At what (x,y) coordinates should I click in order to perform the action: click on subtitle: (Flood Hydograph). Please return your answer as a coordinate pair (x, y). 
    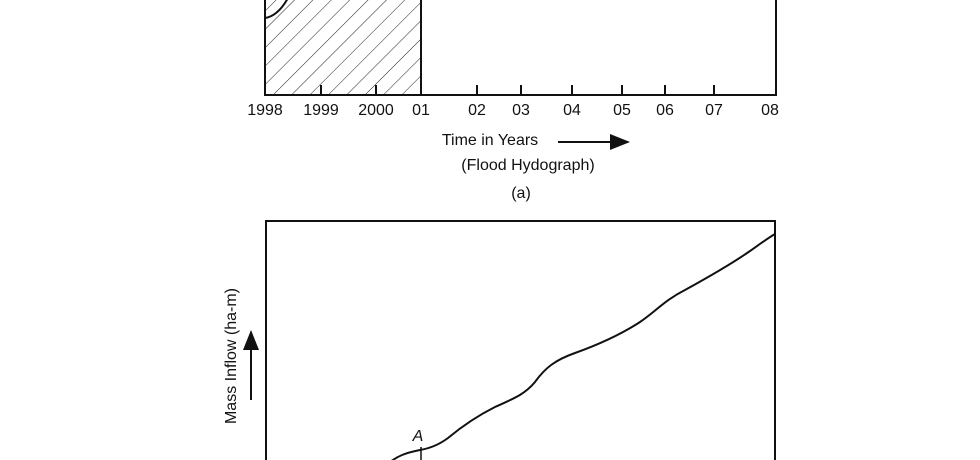
    Looking at the image, I should click on (527, 165).